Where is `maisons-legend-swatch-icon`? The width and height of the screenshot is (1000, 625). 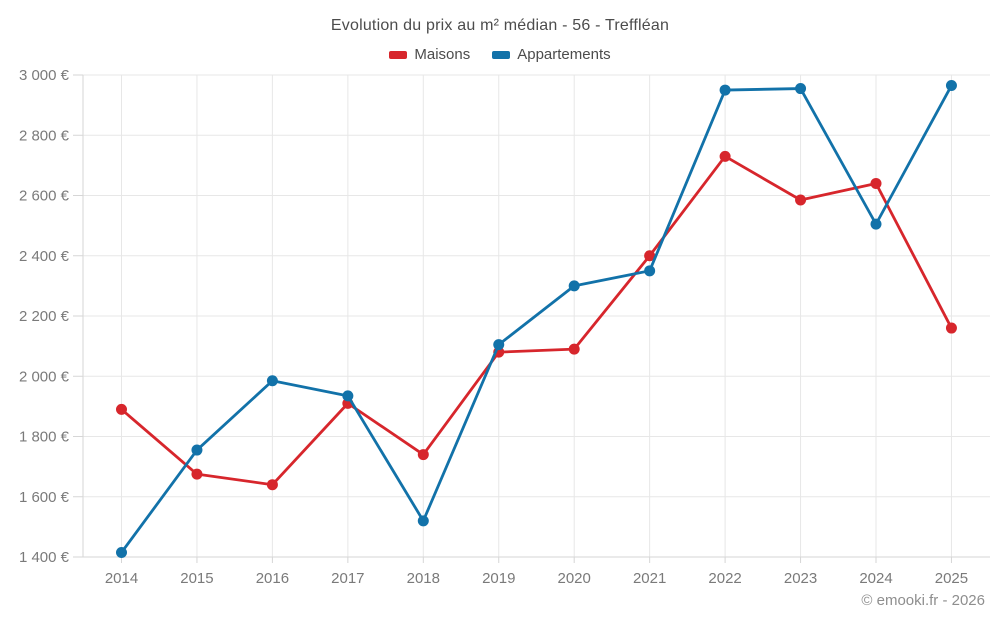
maisons-legend-swatch-icon is located at coordinates (398, 54).